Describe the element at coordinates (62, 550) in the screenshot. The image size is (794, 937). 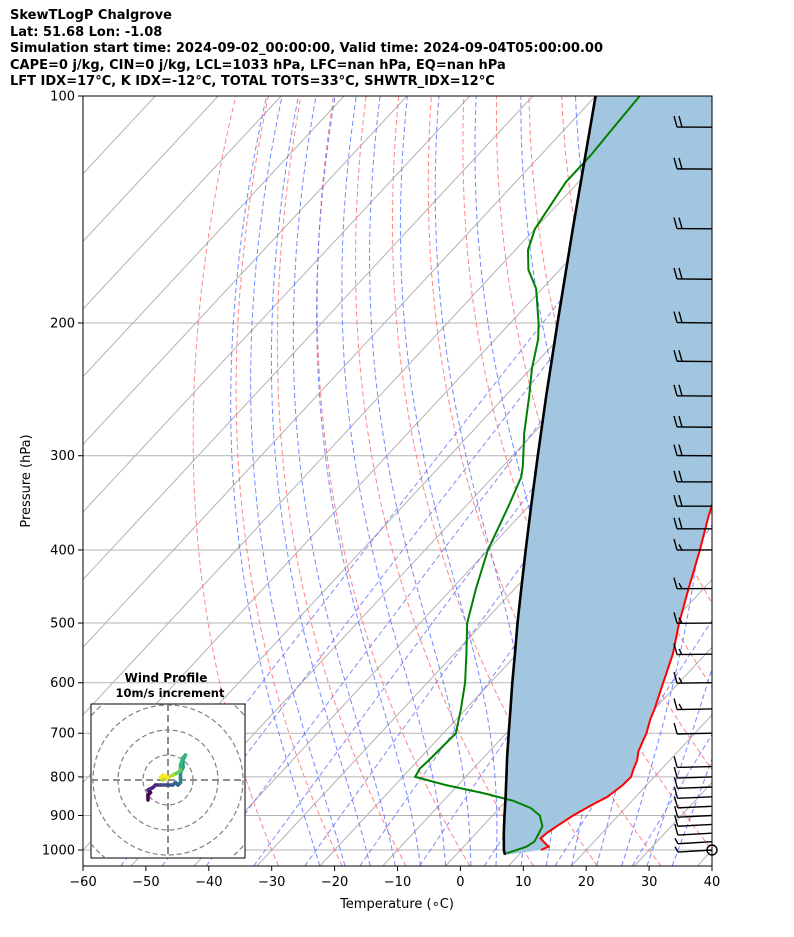
I see `y-tick-label: 400` at that location.